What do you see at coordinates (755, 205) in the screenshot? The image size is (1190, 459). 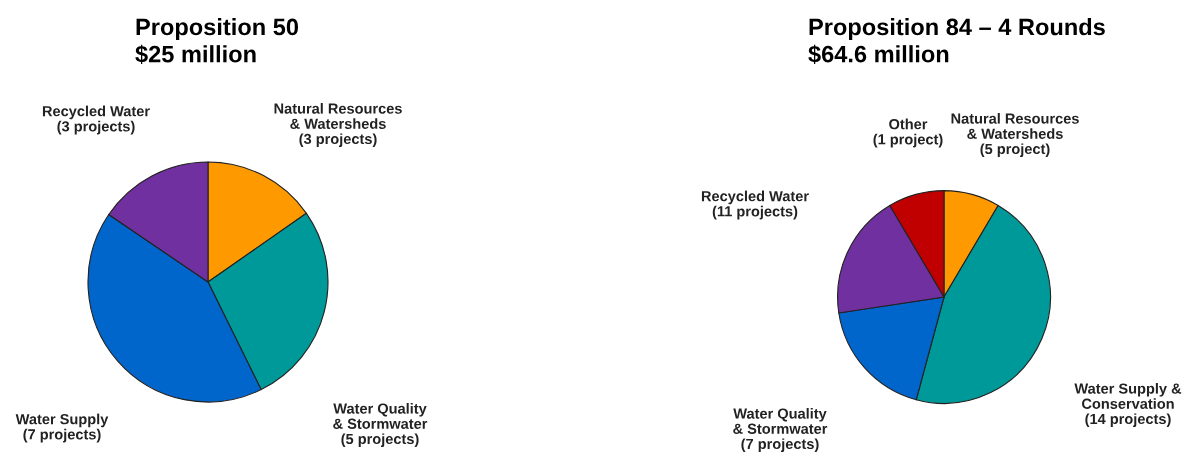 I see `slice-label: Recycled Water (11 projects)` at bounding box center [755, 205].